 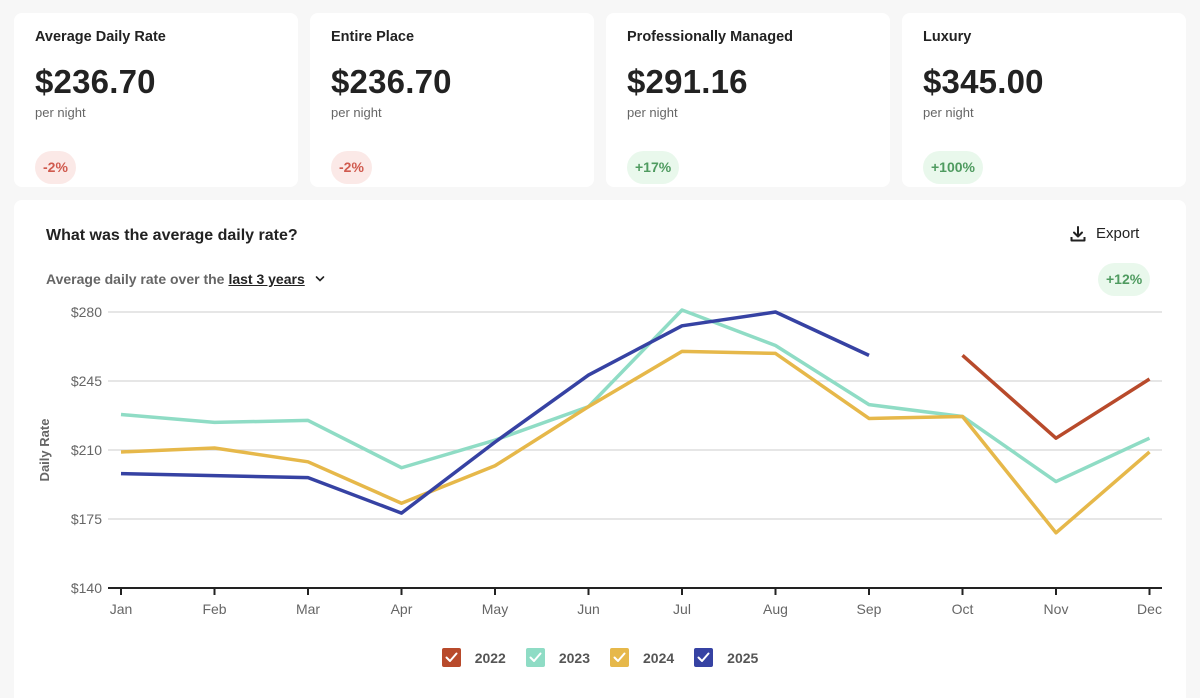 What do you see at coordinates (775, 609) in the screenshot?
I see `x-tick-label: Aug` at bounding box center [775, 609].